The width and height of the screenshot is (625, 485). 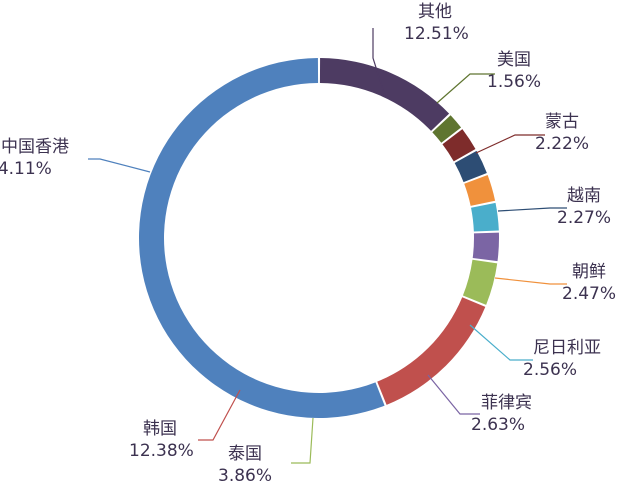 What do you see at coordinates (589, 294) in the screenshot?
I see `value-label-5: 2.47%` at bounding box center [589, 294].